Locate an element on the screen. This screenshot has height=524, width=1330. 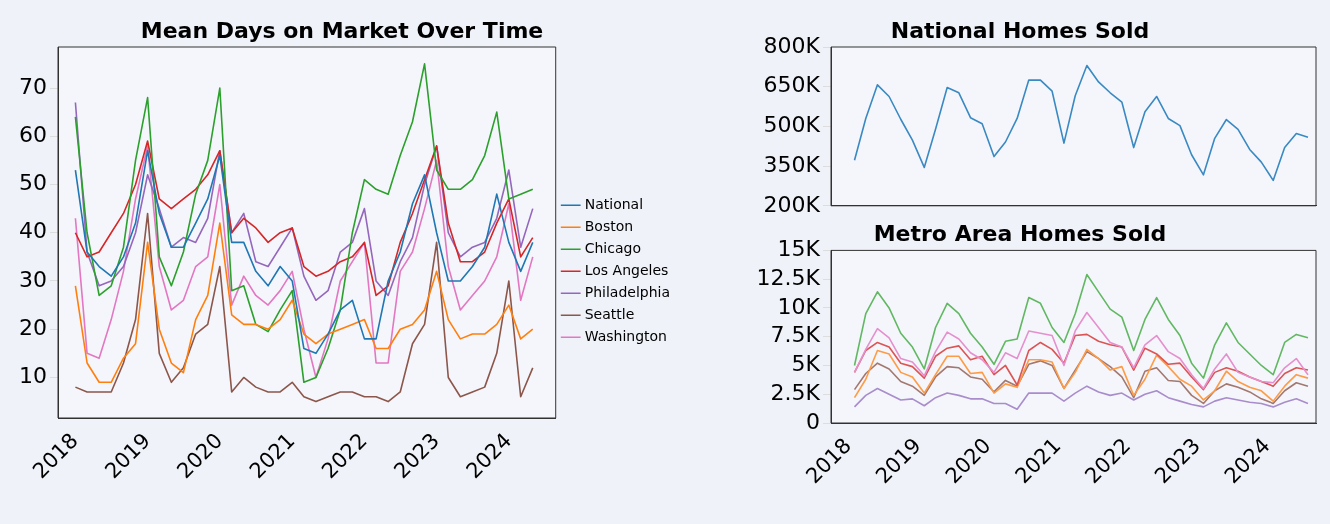
y-tick-label: 50 is located at coordinates (33, 183).